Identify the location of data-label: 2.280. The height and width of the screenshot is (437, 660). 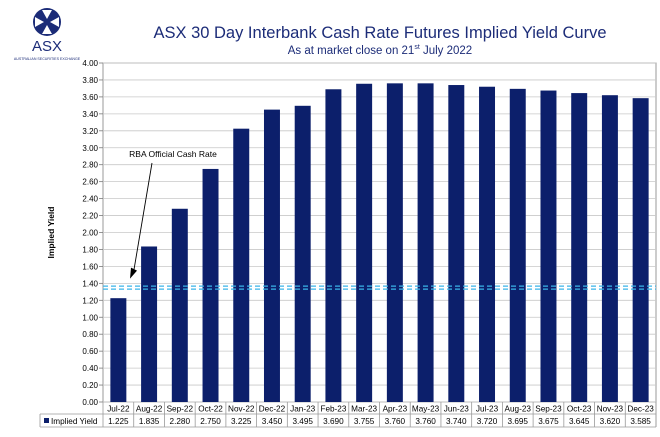
(180, 421).